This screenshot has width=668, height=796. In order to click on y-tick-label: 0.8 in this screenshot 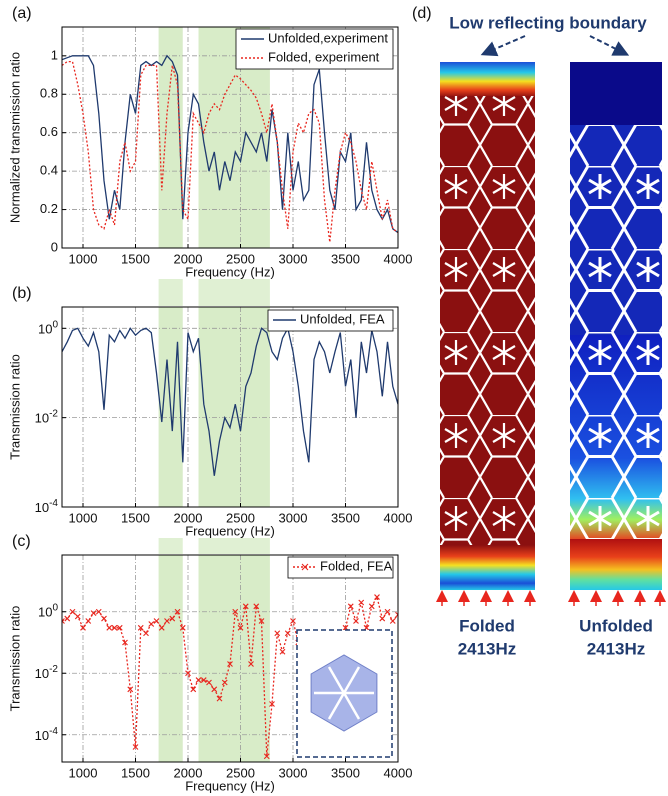, I will do `click(49, 93)`.